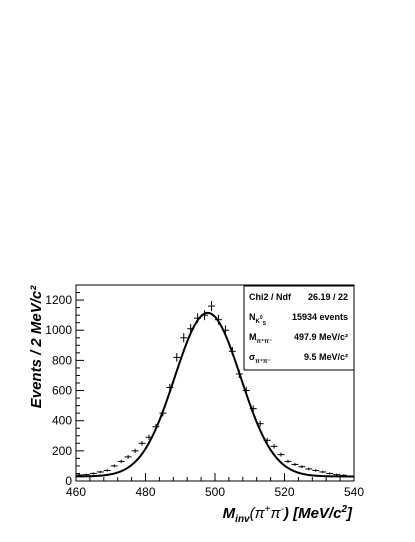  I want to click on y-tick-label: 600, so click(62, 391).